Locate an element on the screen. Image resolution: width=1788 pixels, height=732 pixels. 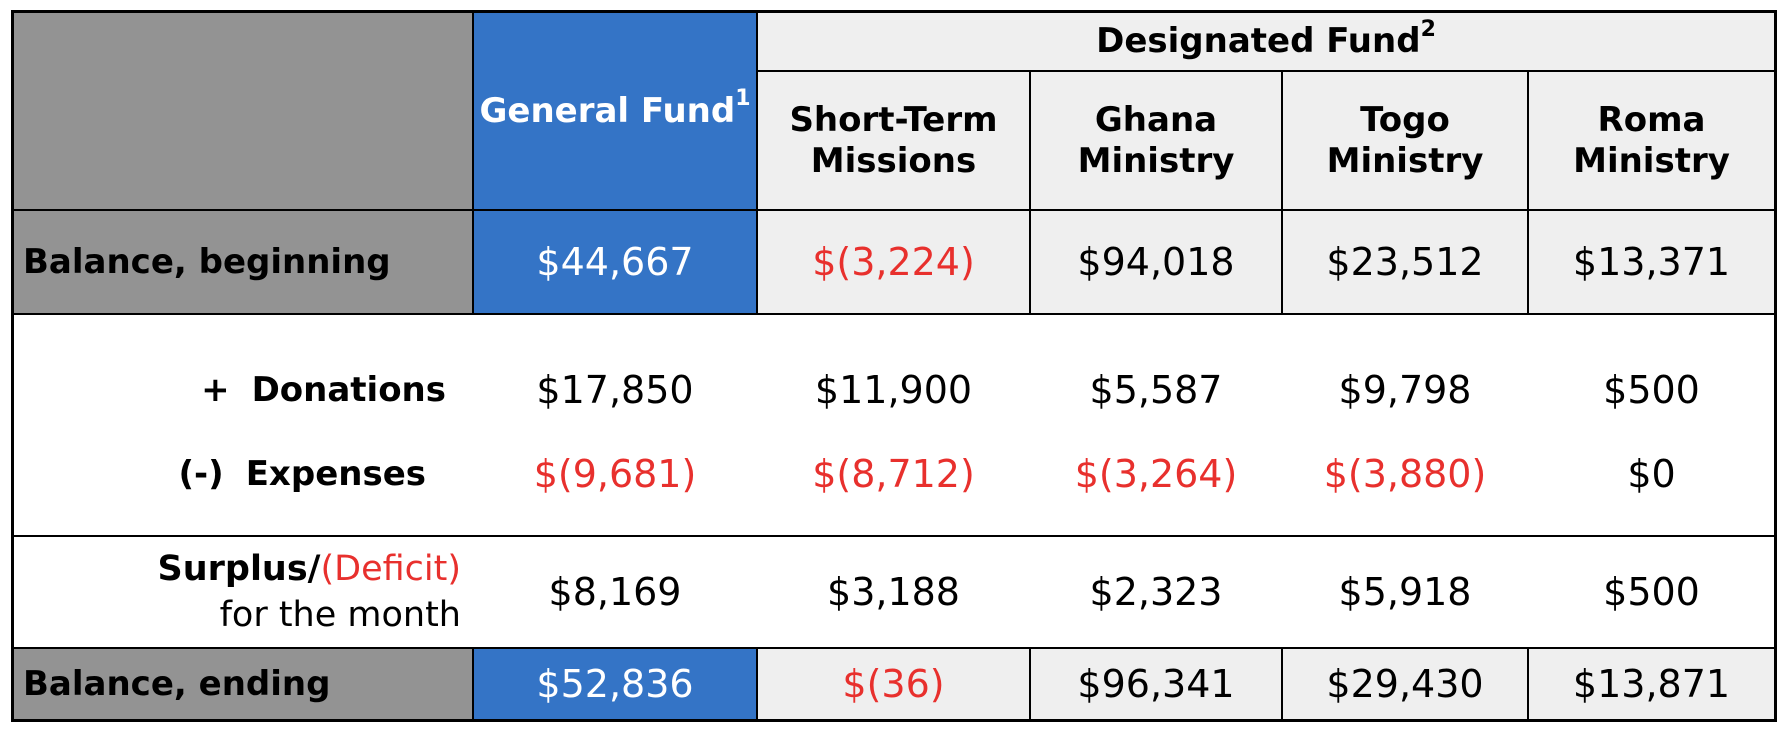
general-fund-label: General Fund1 is located at coordinates (615, 108).